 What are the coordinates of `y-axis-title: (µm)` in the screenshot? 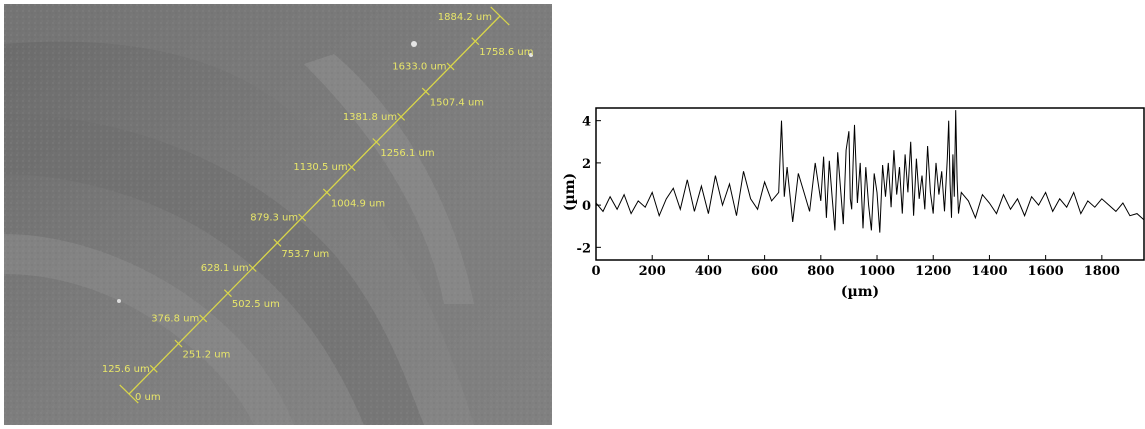 It's located at (570, 192).